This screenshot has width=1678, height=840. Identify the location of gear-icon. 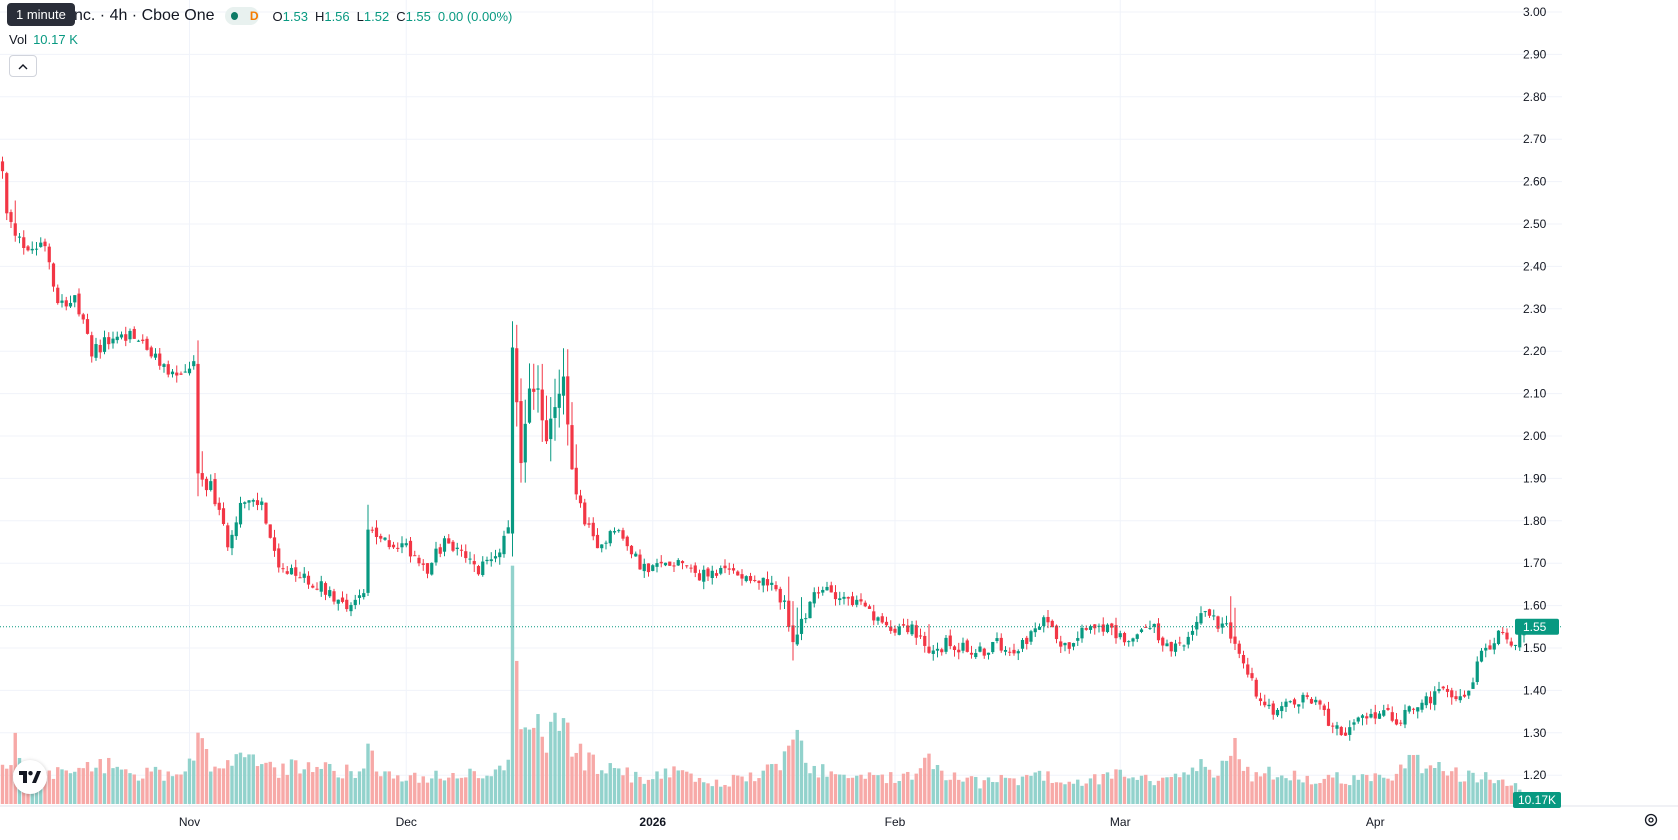
(1651, 820).